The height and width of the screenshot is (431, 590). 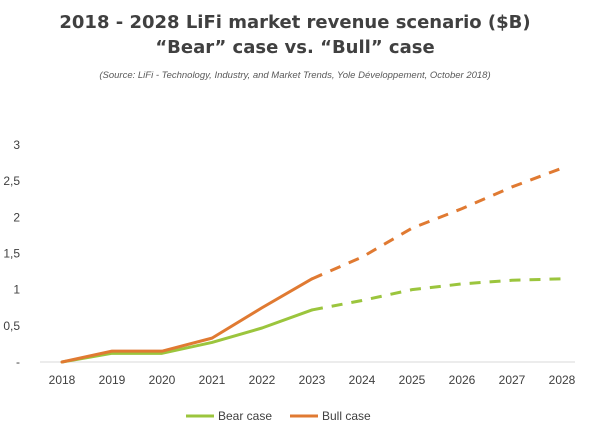 I want to click on x-tick-label: 2020, so click(x=162, y=380).